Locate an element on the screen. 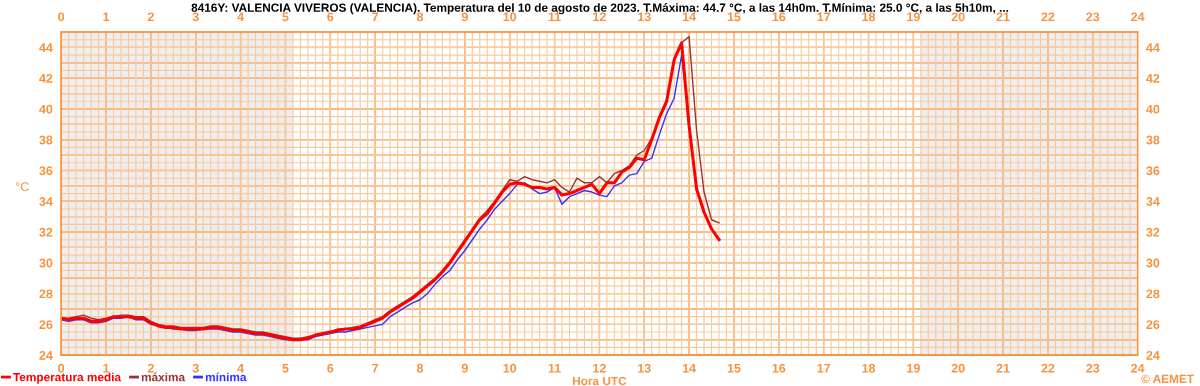  y-tick-label: 28 is located at coordinates (46, 294).